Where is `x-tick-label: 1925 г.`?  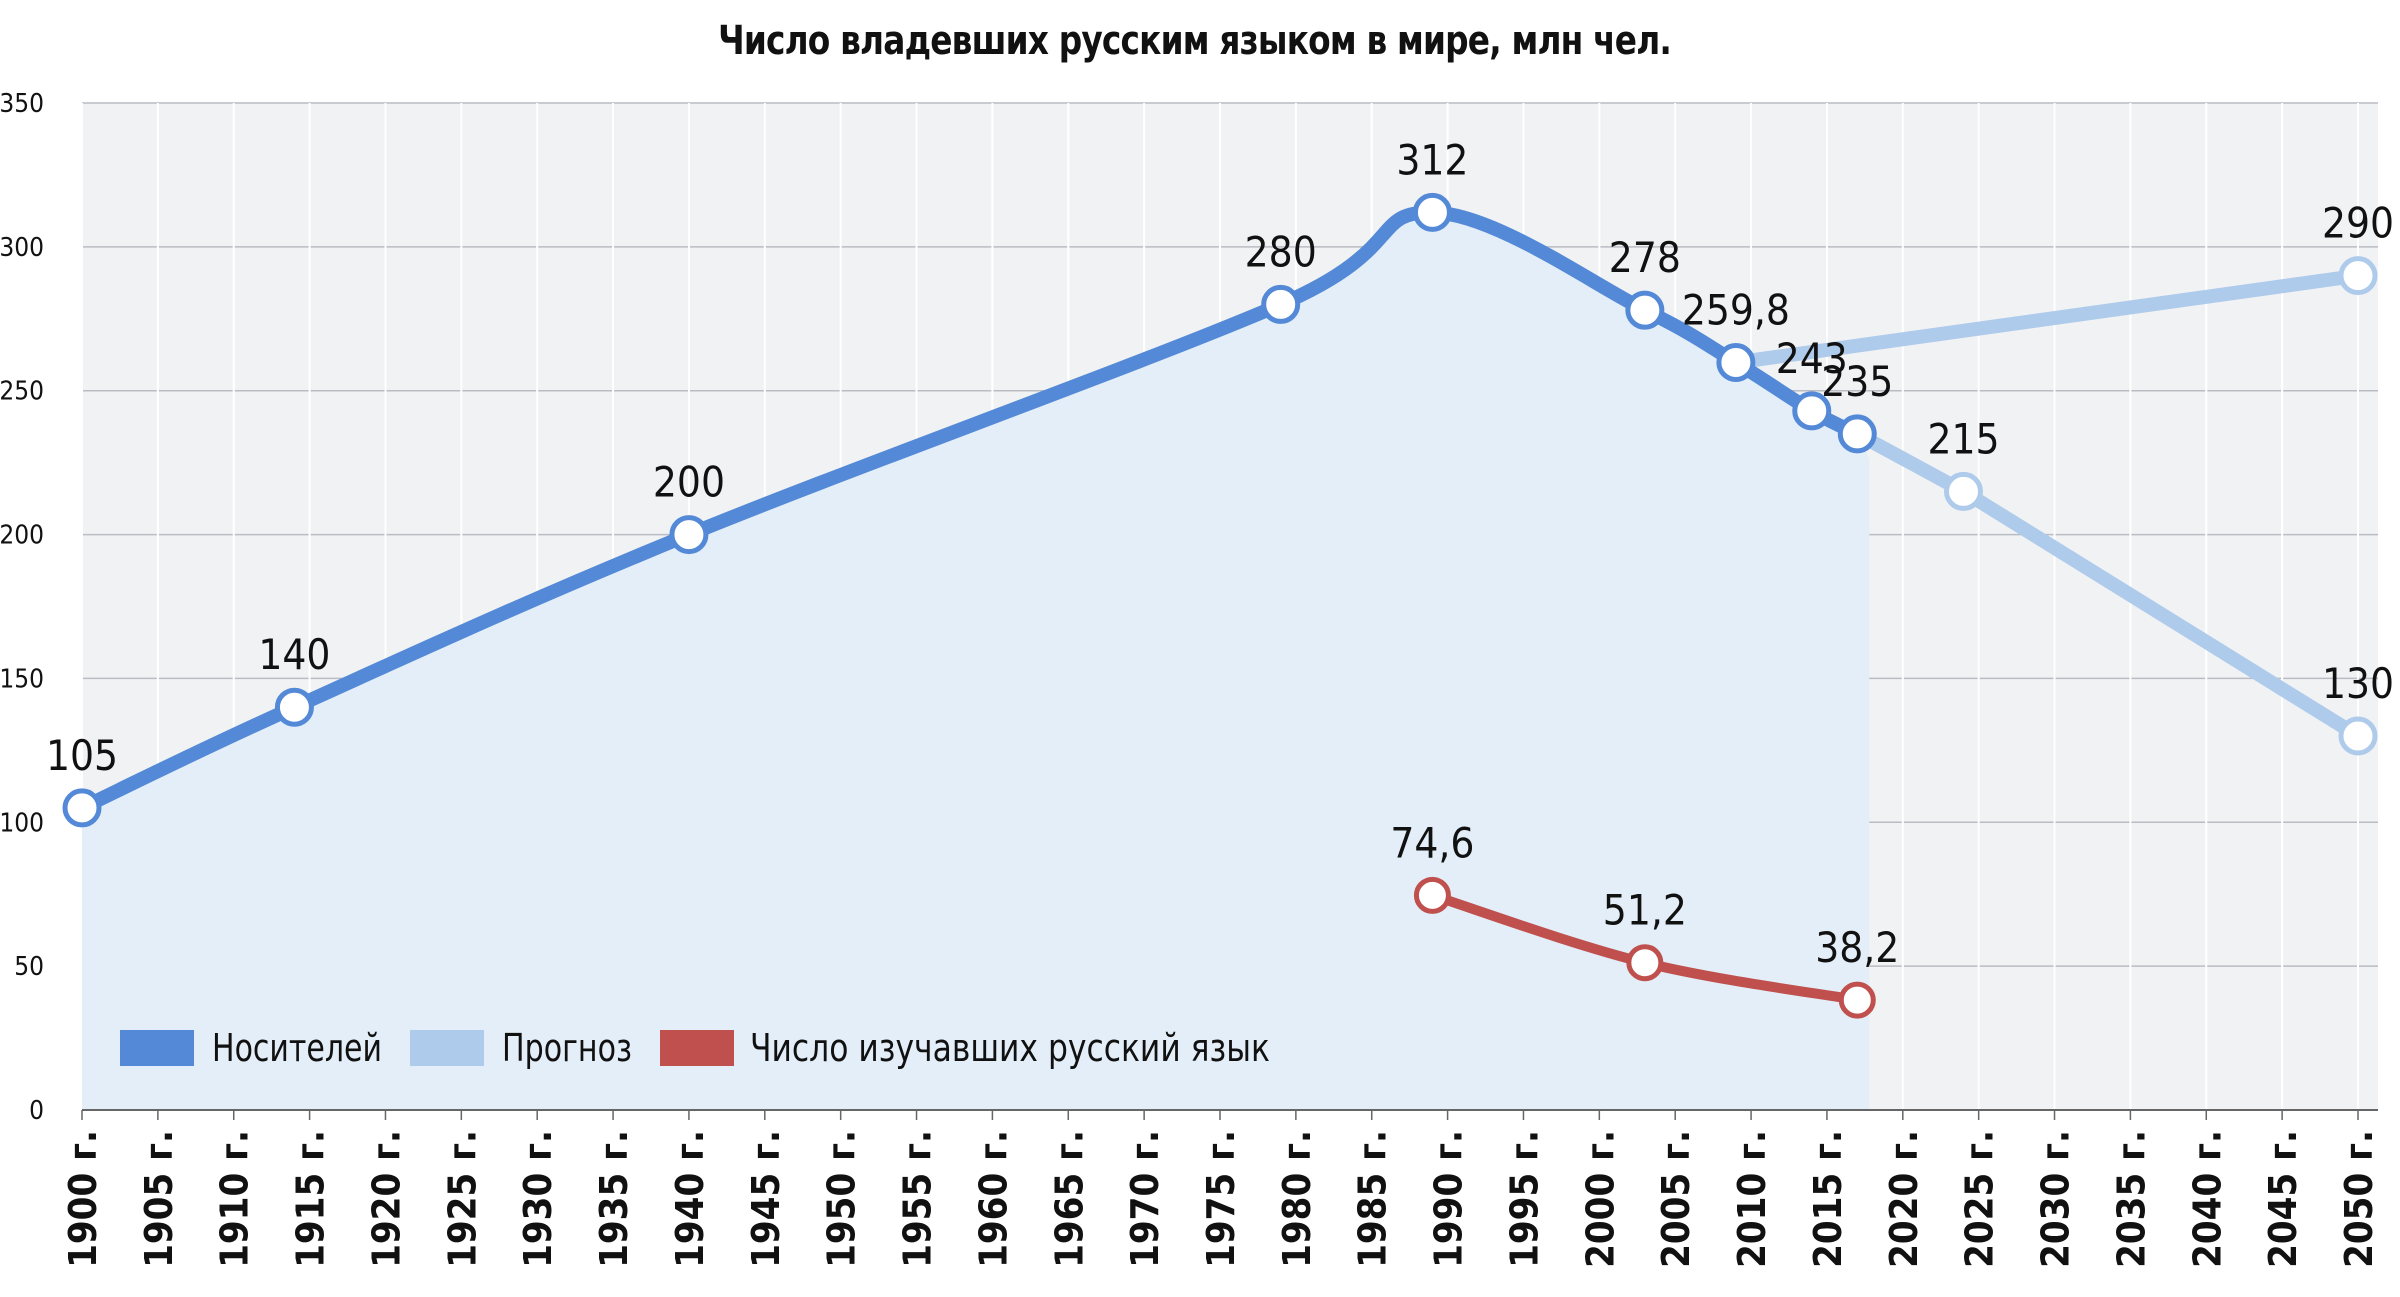 x-tick-label: 1925 г. is located at coordinates (462, 1199).